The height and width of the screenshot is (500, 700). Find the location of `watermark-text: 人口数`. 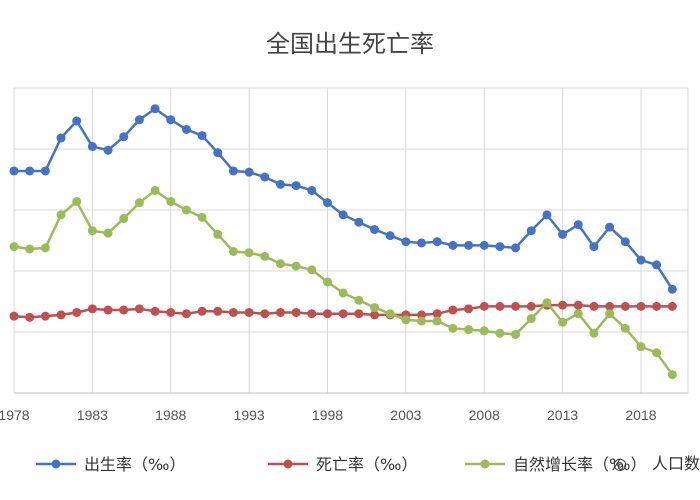

watermark-text: 人口数 is located at coordinates (676, 463).